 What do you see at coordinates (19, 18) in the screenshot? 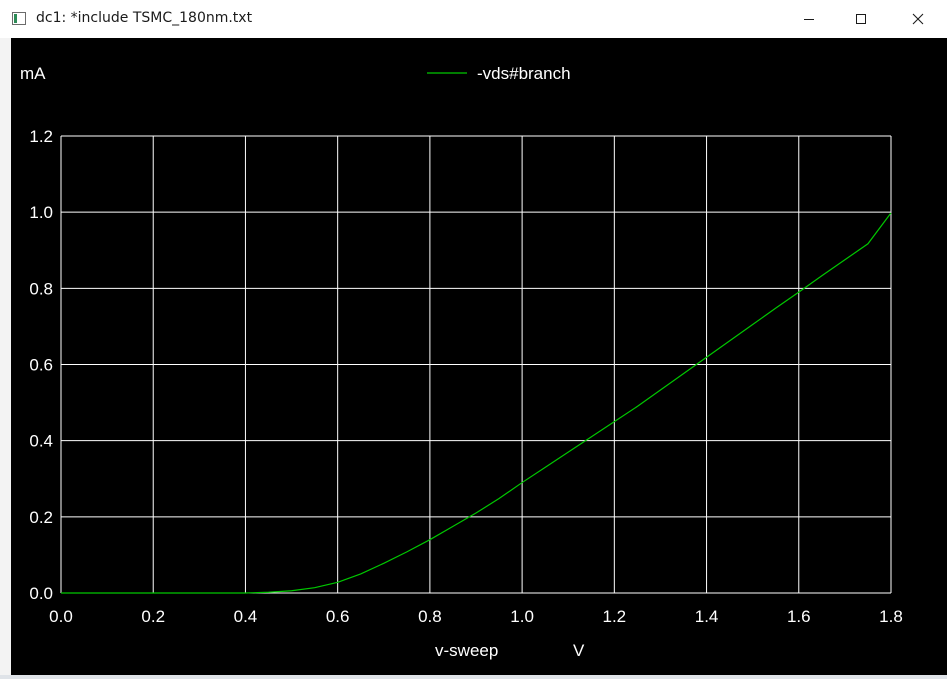
I see `app-icon` at bounding box center [19, 18].